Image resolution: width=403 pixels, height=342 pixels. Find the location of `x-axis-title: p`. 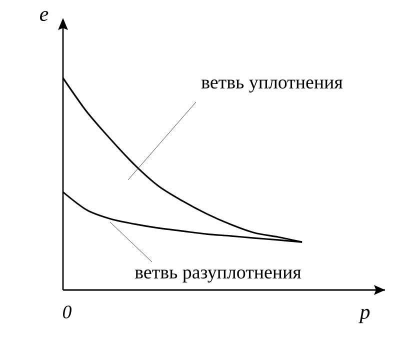

x-axis-title: p is located at coordinates (364, 316).